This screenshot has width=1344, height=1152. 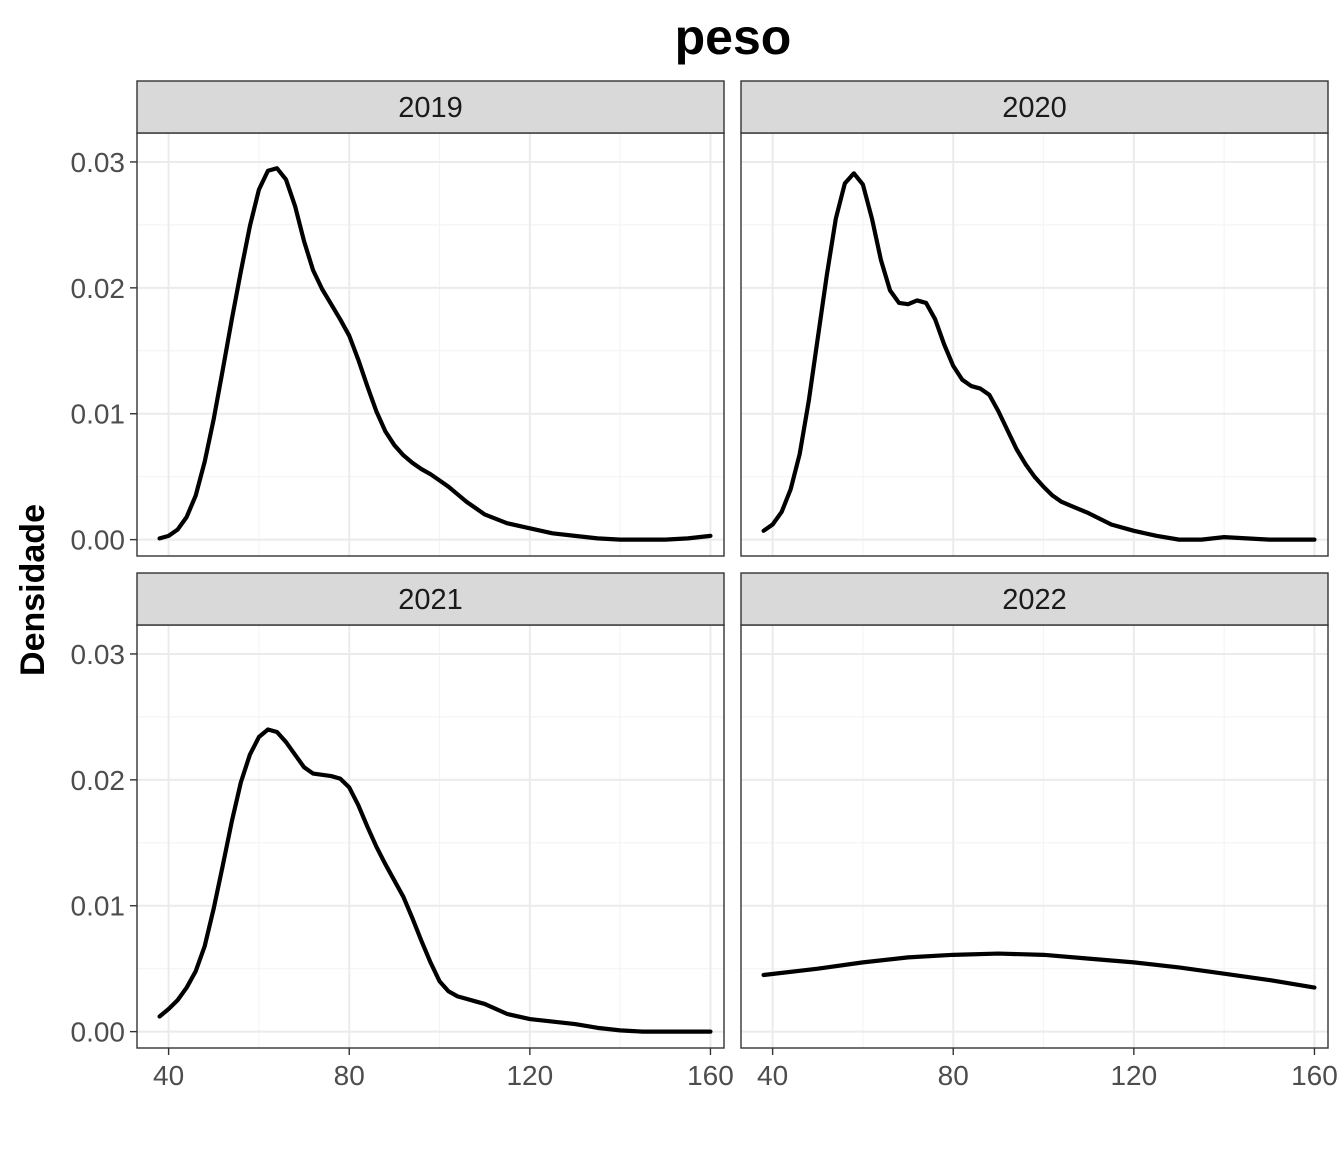 I want to click on facet-strip-label: 2020, so click(x=1034, y=108).